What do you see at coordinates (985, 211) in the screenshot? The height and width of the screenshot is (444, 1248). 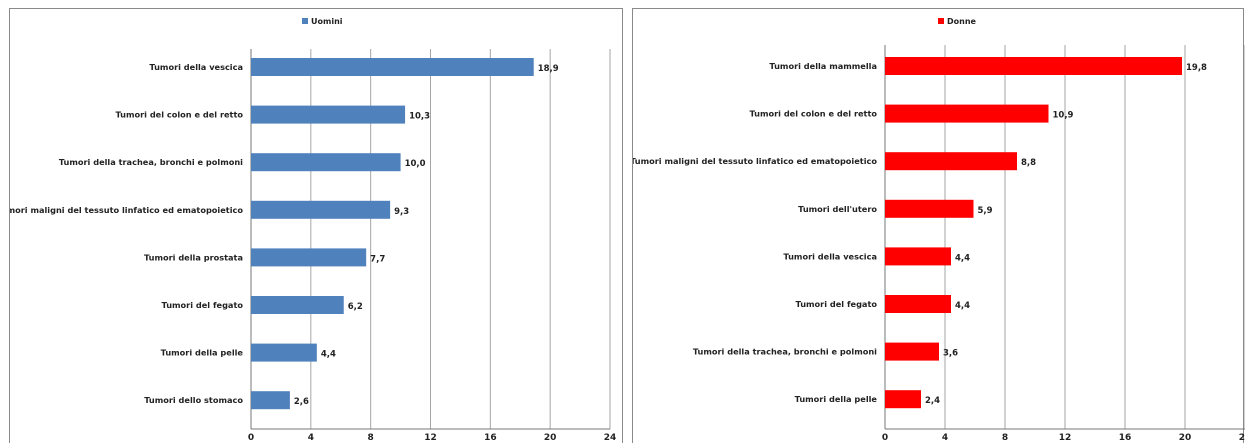 I see `data-label: 5,9` at bounding box center [985, 211].